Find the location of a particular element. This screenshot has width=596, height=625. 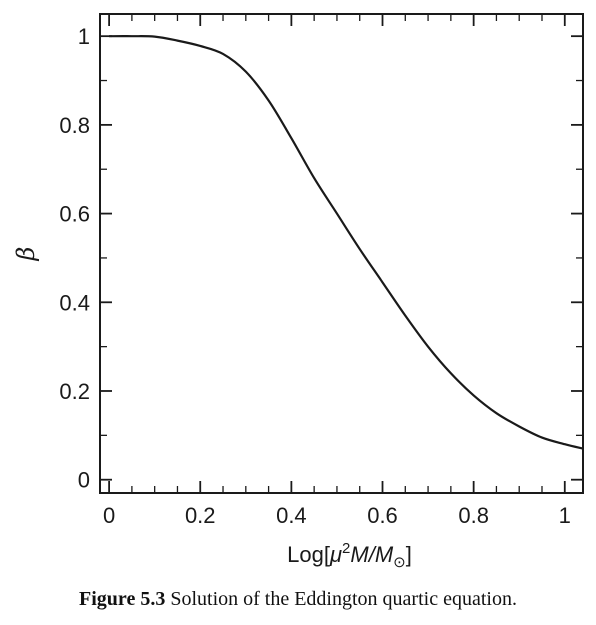

y-tick-label: 1 is located at coordinates (84, 36).